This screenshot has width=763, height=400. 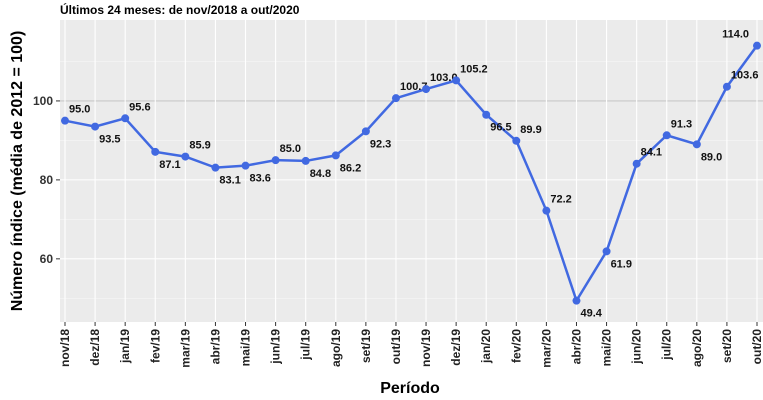 What do you see at coordinates (530, 130) in the screenshot?
I see `data-label: 89.9` at bounding box center [530, 130].